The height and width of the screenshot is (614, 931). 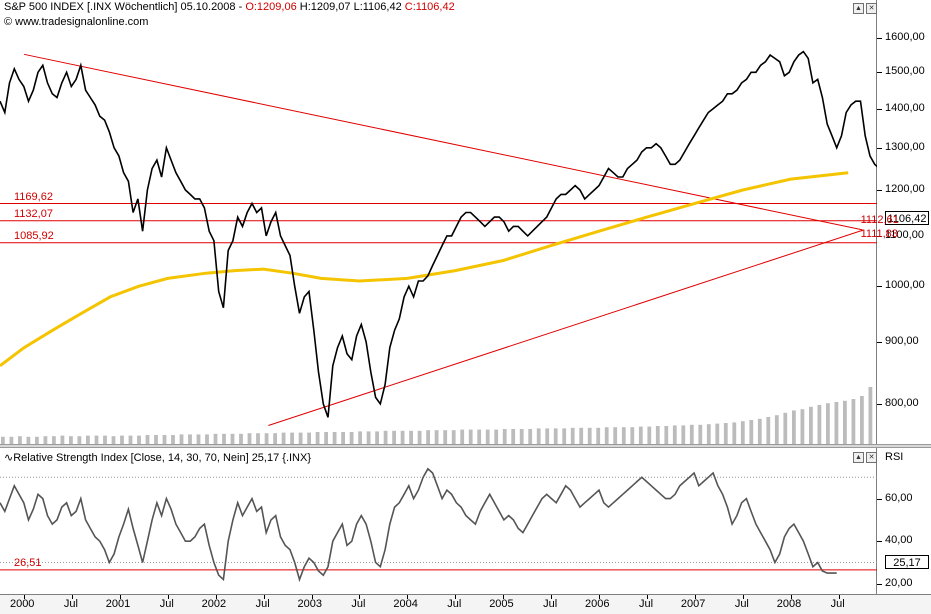 I want to click on low-value: L:1106,42, so click(x=377, y=7).